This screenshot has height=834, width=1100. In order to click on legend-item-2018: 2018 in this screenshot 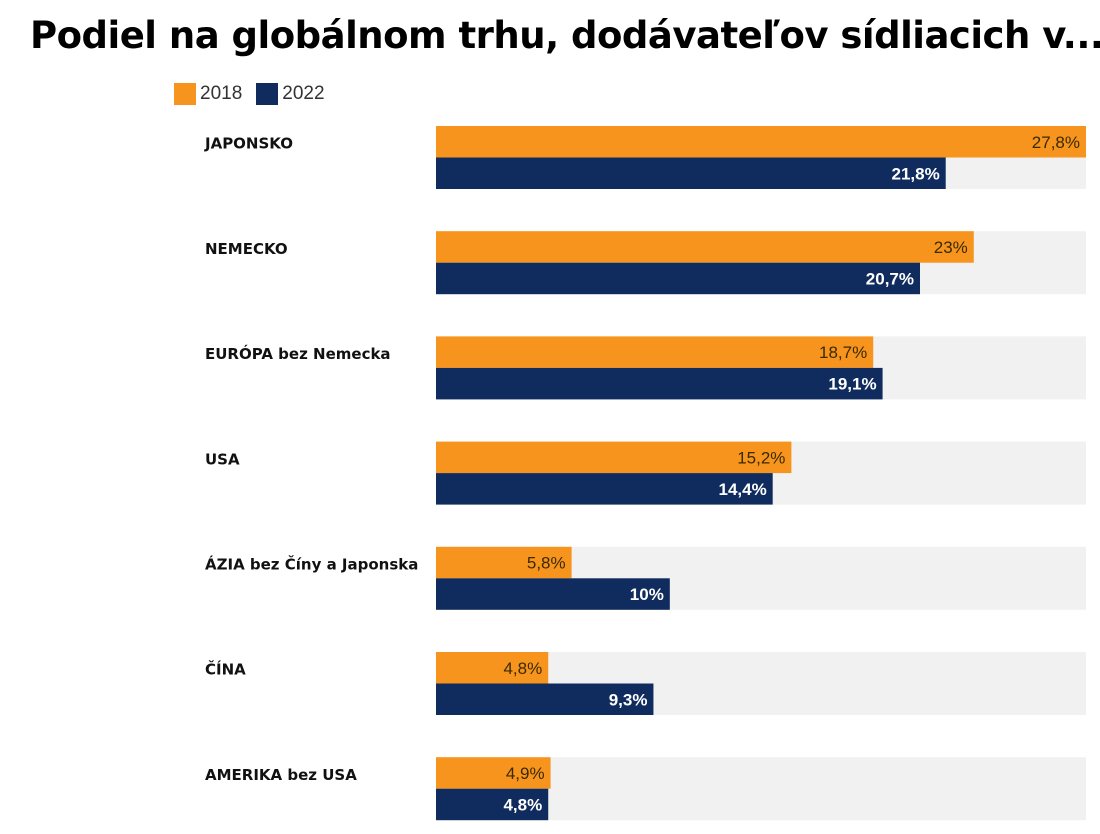, I will do `click(208, 94)`.